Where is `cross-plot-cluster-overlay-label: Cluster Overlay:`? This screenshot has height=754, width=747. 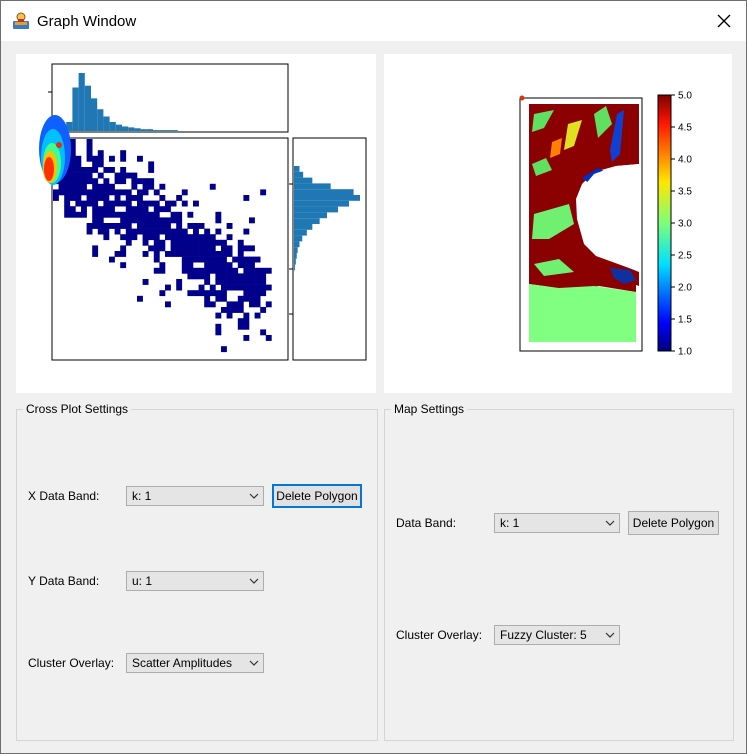
cross-plot-cluster-overlay-label: Cluster Overlay: is located at coordinates (71, 663).